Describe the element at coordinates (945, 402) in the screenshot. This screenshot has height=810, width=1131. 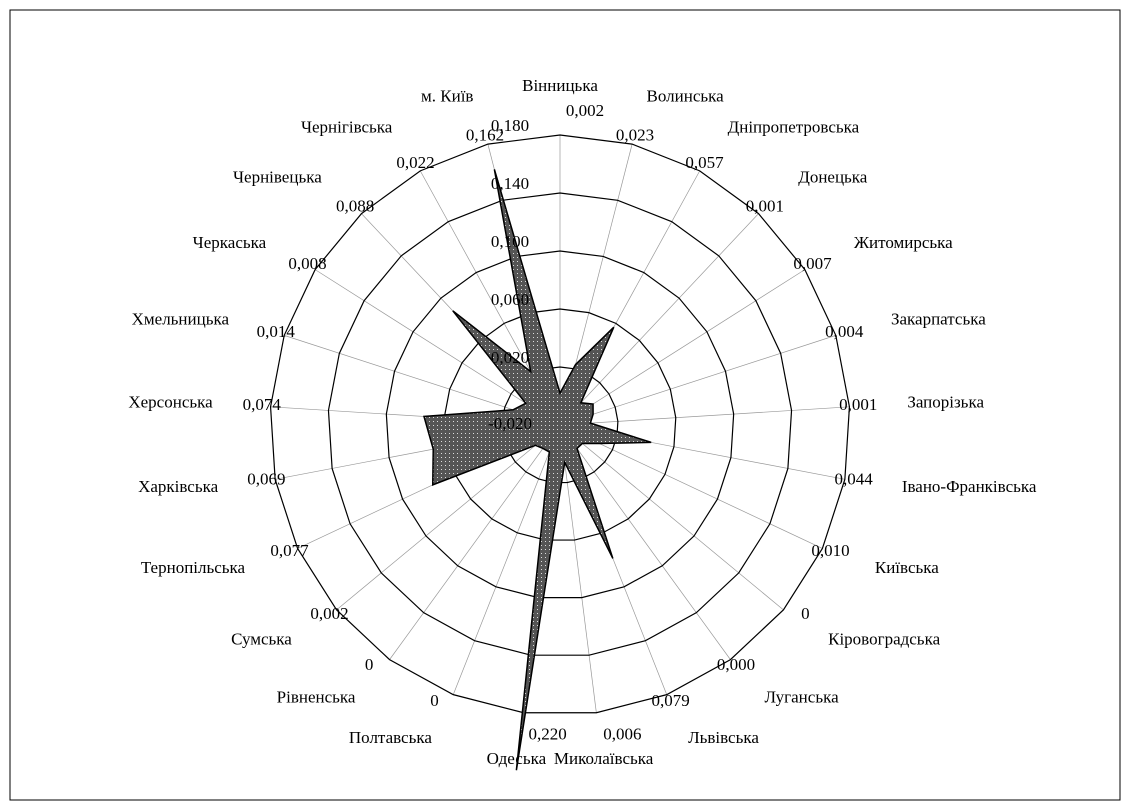
I see `category-label: Запорізька` at that location.